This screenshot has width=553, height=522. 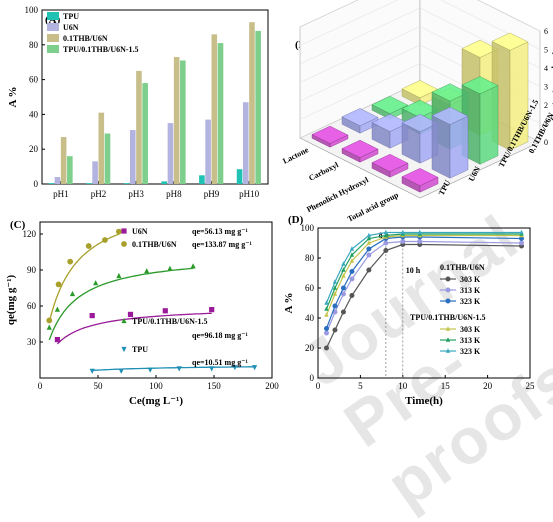 What do you see at coordinates (470, 301) in the screenshot?
I see `legend-label: 323 K` at bounding box center [470, 301].